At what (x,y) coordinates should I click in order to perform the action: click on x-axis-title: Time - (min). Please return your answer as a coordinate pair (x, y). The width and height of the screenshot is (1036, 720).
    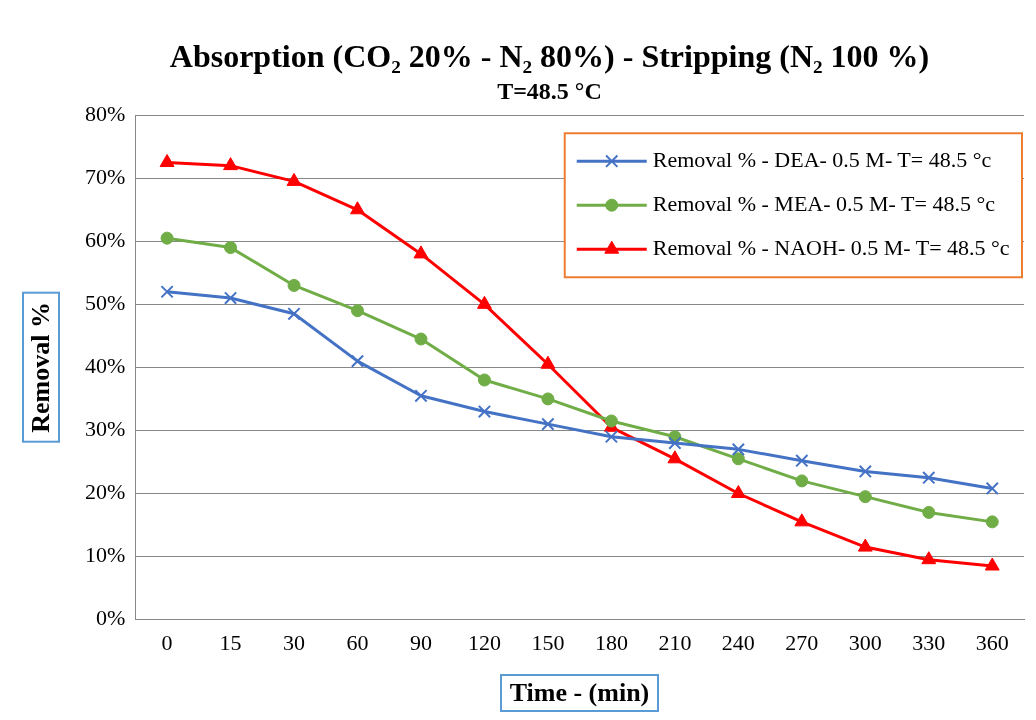
    Looking at the image, I should click on (579, 693).